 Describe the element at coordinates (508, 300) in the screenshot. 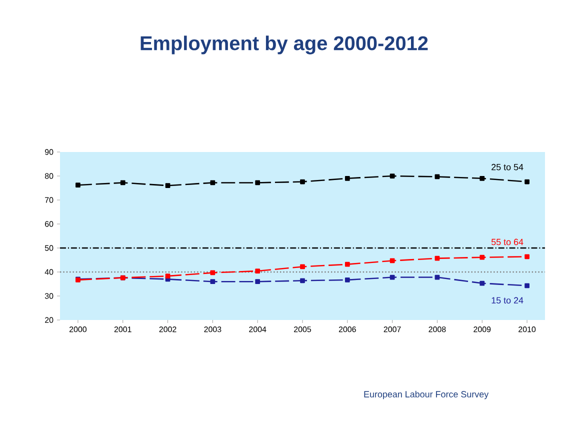

I see `series-label: 15 to 24` at that location.